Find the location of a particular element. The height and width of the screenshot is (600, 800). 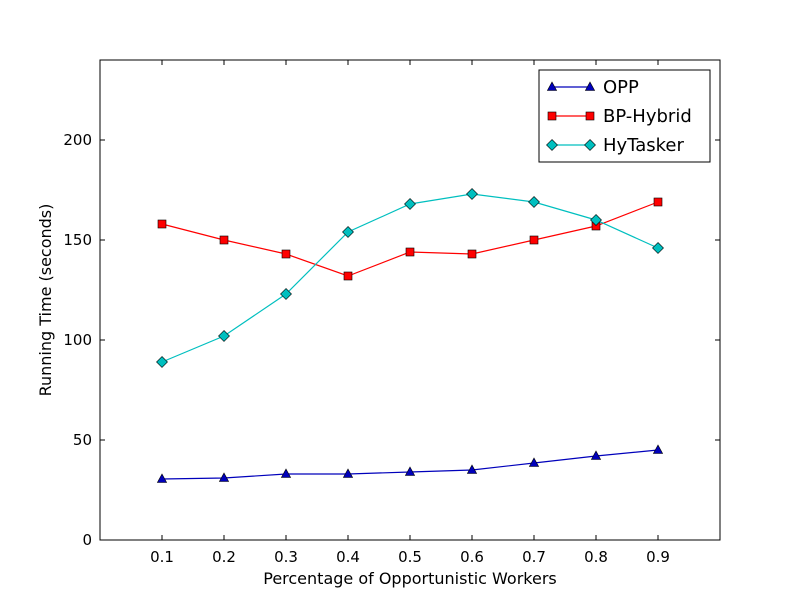

x-tick-label-2: 0.3 is located at coordinates (286, 557).